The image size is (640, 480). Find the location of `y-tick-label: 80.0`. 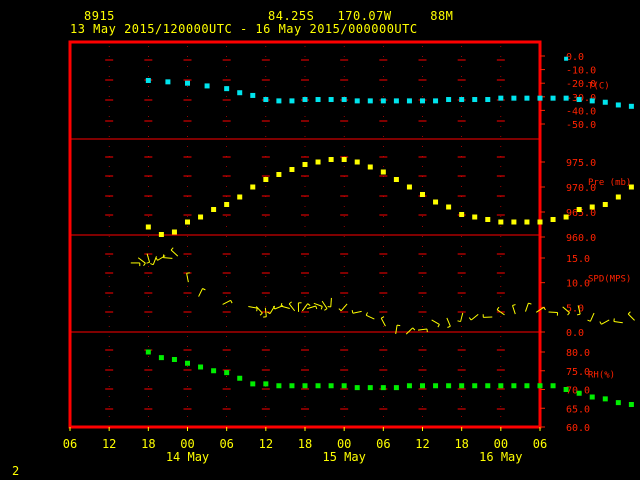

y-tick-label: 80.0 is located at coordinates (578, 353).